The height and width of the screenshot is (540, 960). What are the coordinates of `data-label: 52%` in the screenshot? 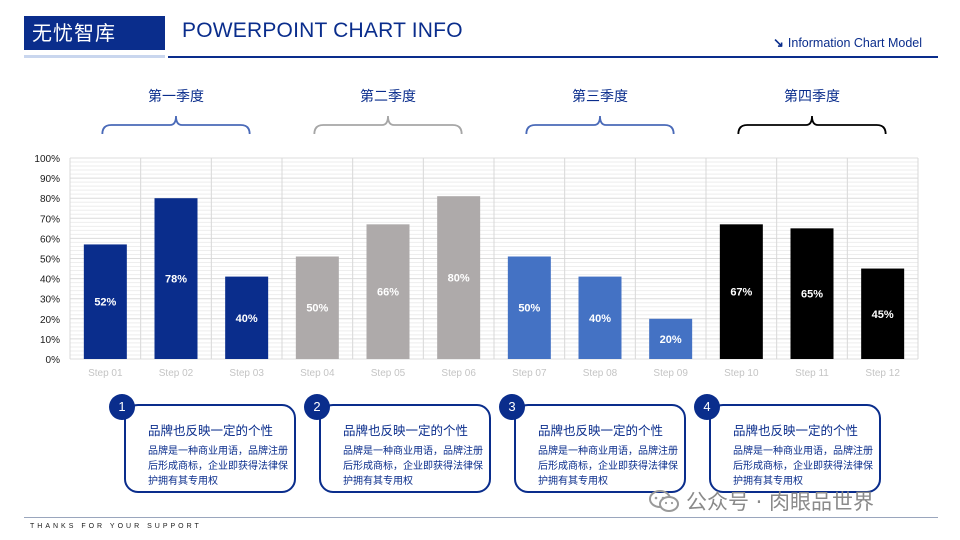 It's located at (105, 303).